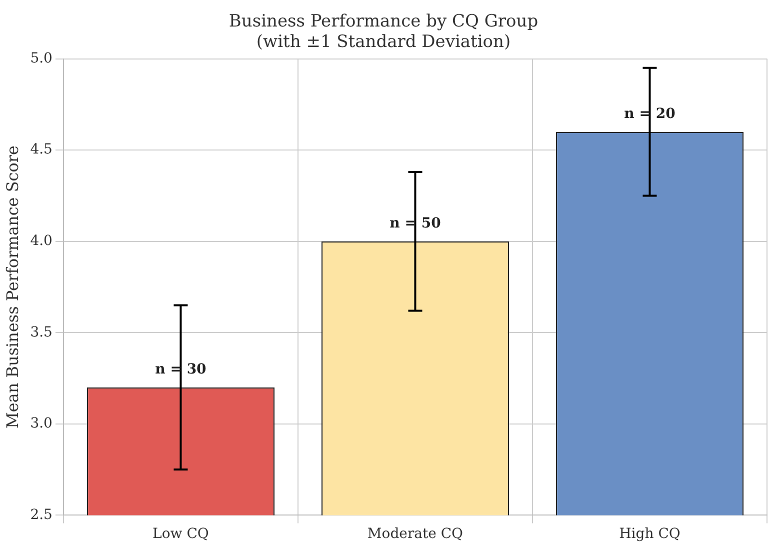  What do you see at coordinates (41, 241) in the screenshot?
I see `y-tick-label: 4.0` at bounding box center [41, 241].